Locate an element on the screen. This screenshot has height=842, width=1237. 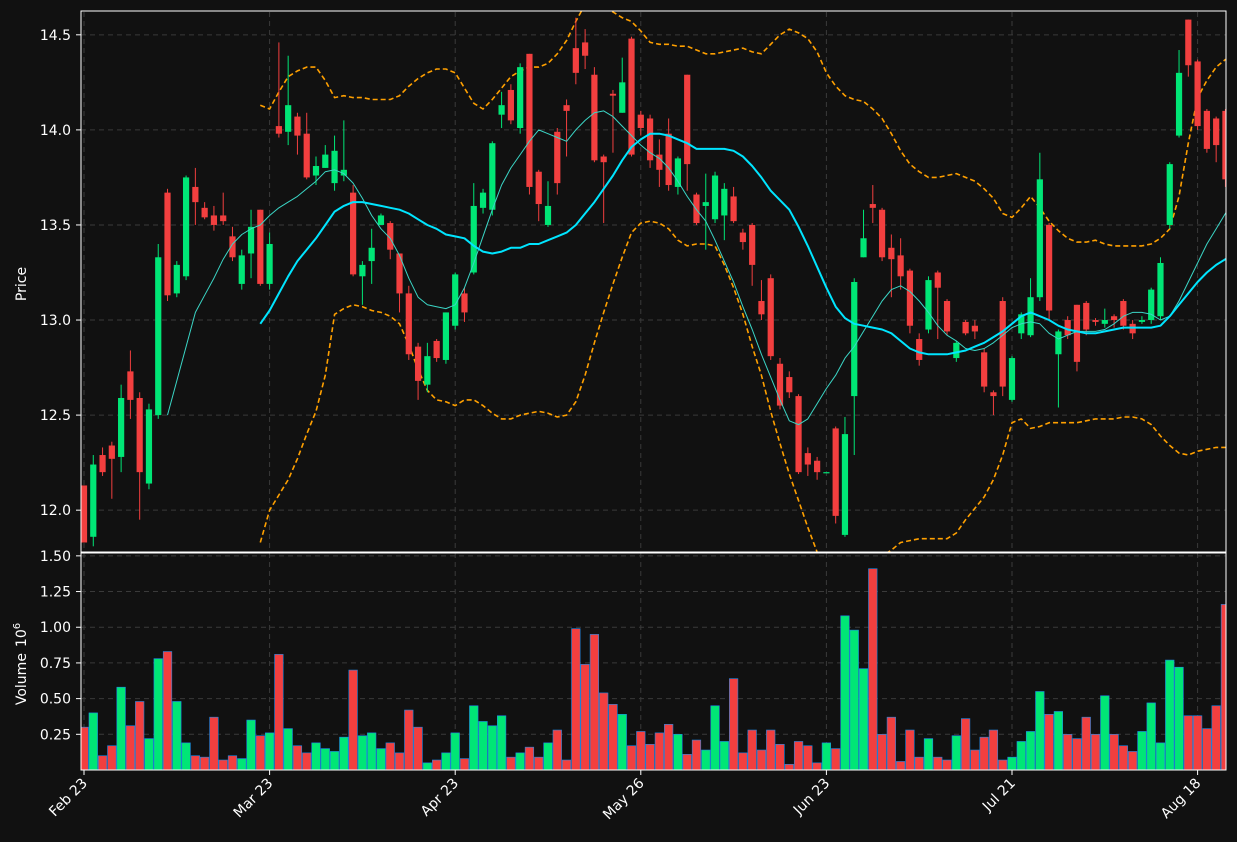
x-tick-label: Aug 18 is located at coordinates (1181, 799).